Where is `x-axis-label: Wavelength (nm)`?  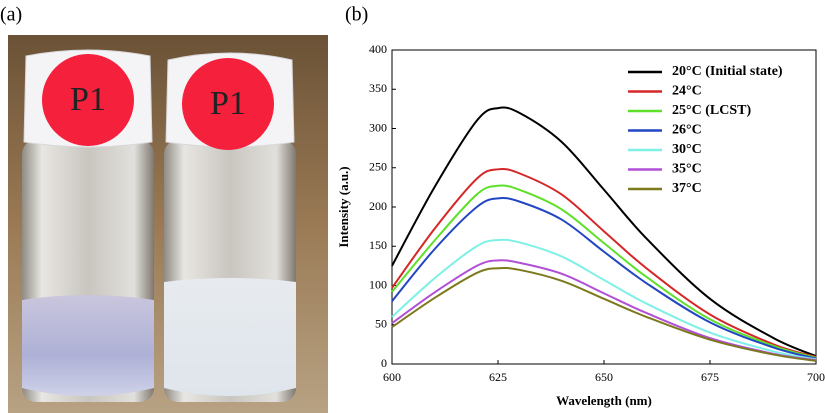
x-axis-label: Wavelength (nm) is located at coordinates (604, 400).